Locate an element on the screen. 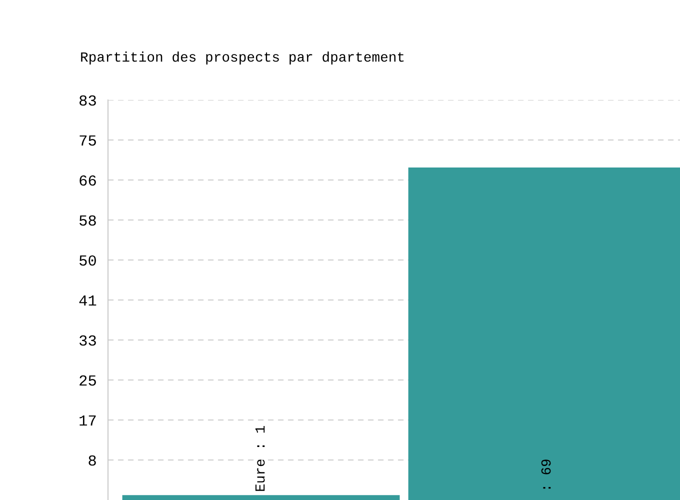 The image size is (680, 500). y-tick-label: 66 is located at coordinates (88, 180).